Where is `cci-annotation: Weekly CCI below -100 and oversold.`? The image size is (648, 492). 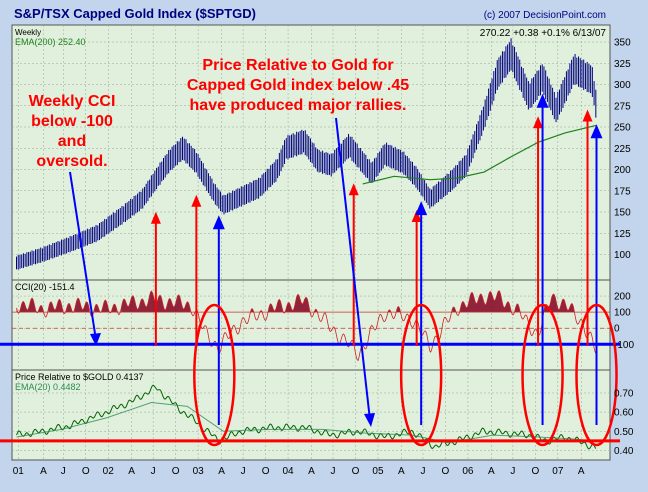 cci-annotation: Weekly CCI below -100 and oversold. is located at coordinates (72, 131).